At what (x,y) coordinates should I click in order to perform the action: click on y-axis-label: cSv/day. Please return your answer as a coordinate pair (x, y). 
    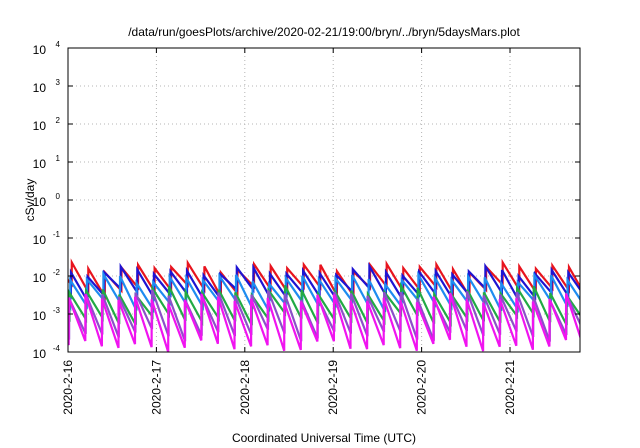
    Looking at the image, I should click on (30, 200).